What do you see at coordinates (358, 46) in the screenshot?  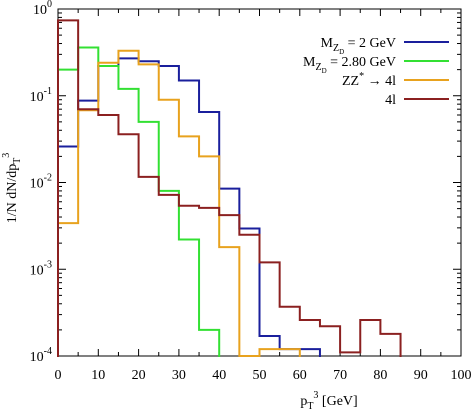 I see `legend-label-1: MZD = 2 GeV` at bounding box center [358, 46].